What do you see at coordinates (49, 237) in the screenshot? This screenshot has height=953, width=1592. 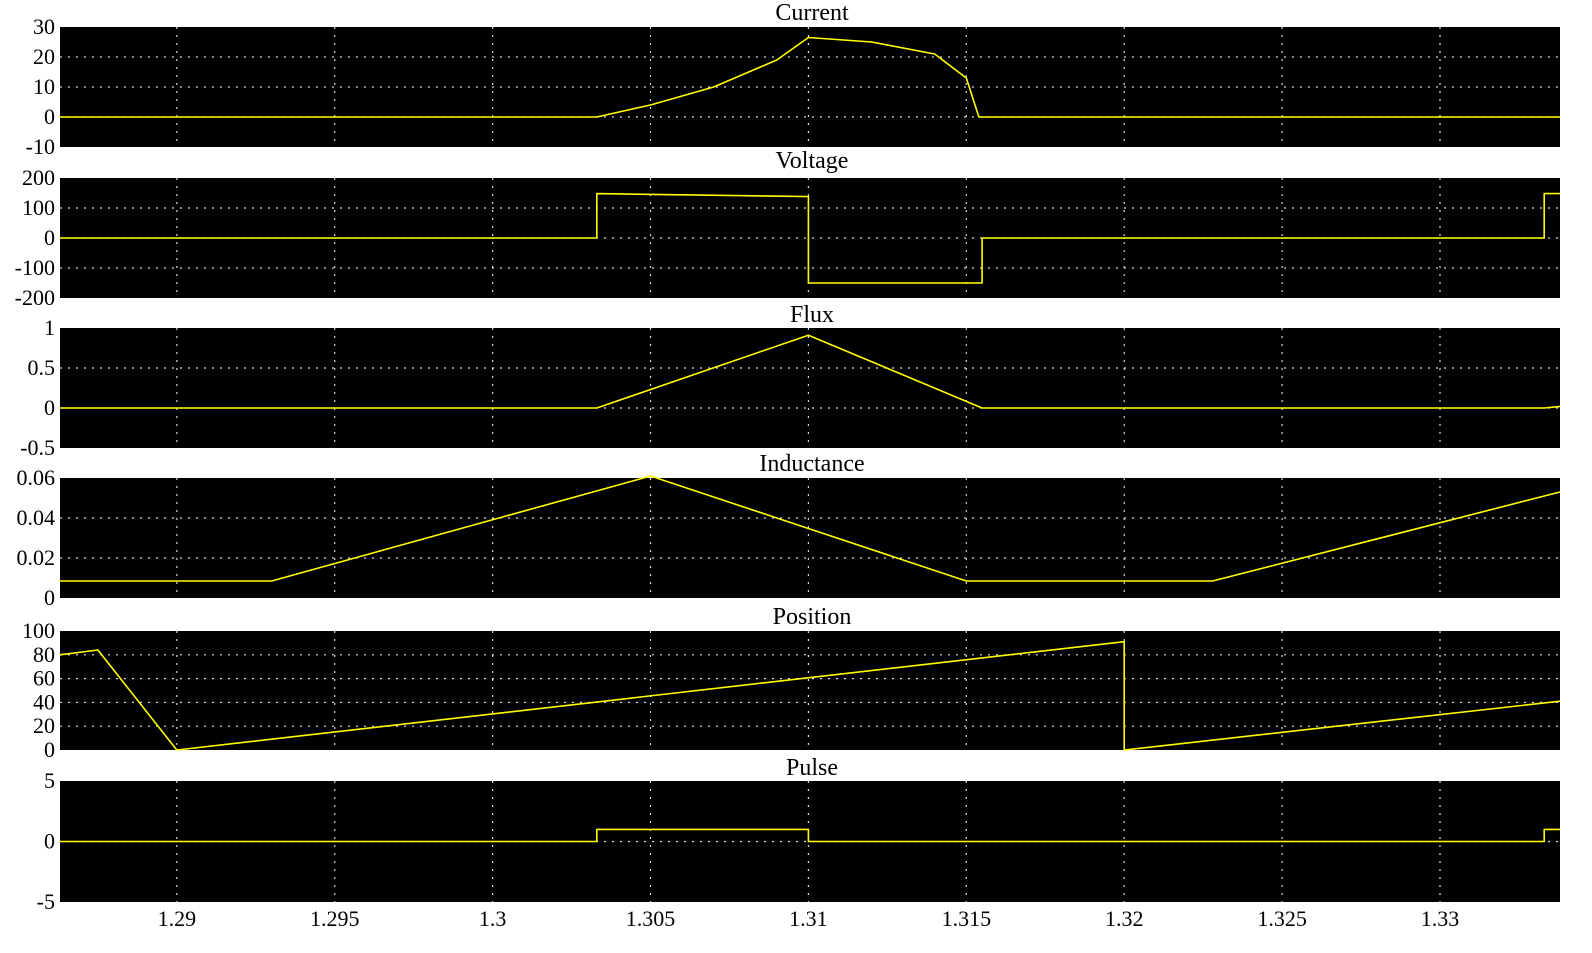 I see `voltage-ytick-label: 0` at bounding box center [49, 237].